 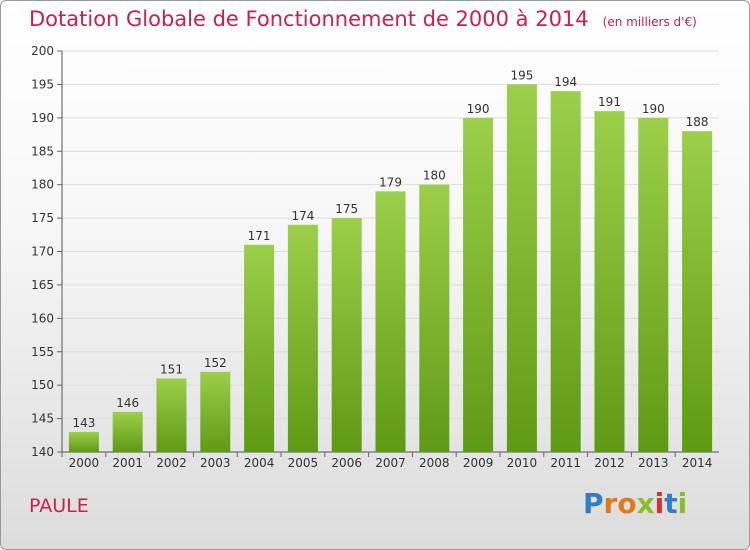 What do you see at coordinates (42, 385) in the screenshot?
I see `y-tick-label: 150` at bounding box center [42, 385].